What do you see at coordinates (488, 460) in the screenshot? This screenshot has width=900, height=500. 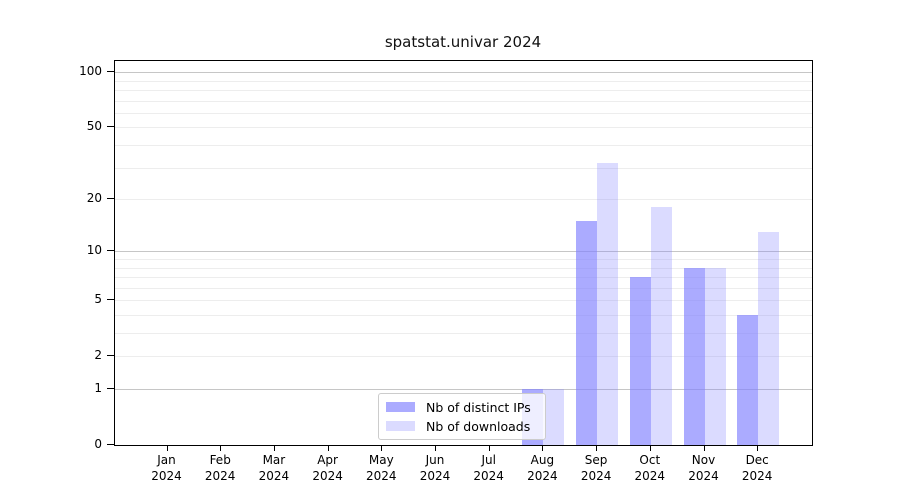 I see `x-tick-month: Jul` at bounding box center [488, 460].